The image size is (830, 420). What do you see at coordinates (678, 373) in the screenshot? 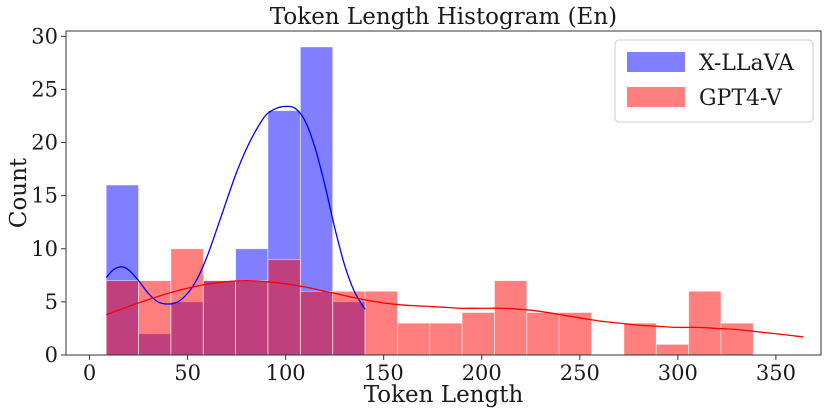
I see `x-tick-label-300: 300` at bounding box center [678, 373].